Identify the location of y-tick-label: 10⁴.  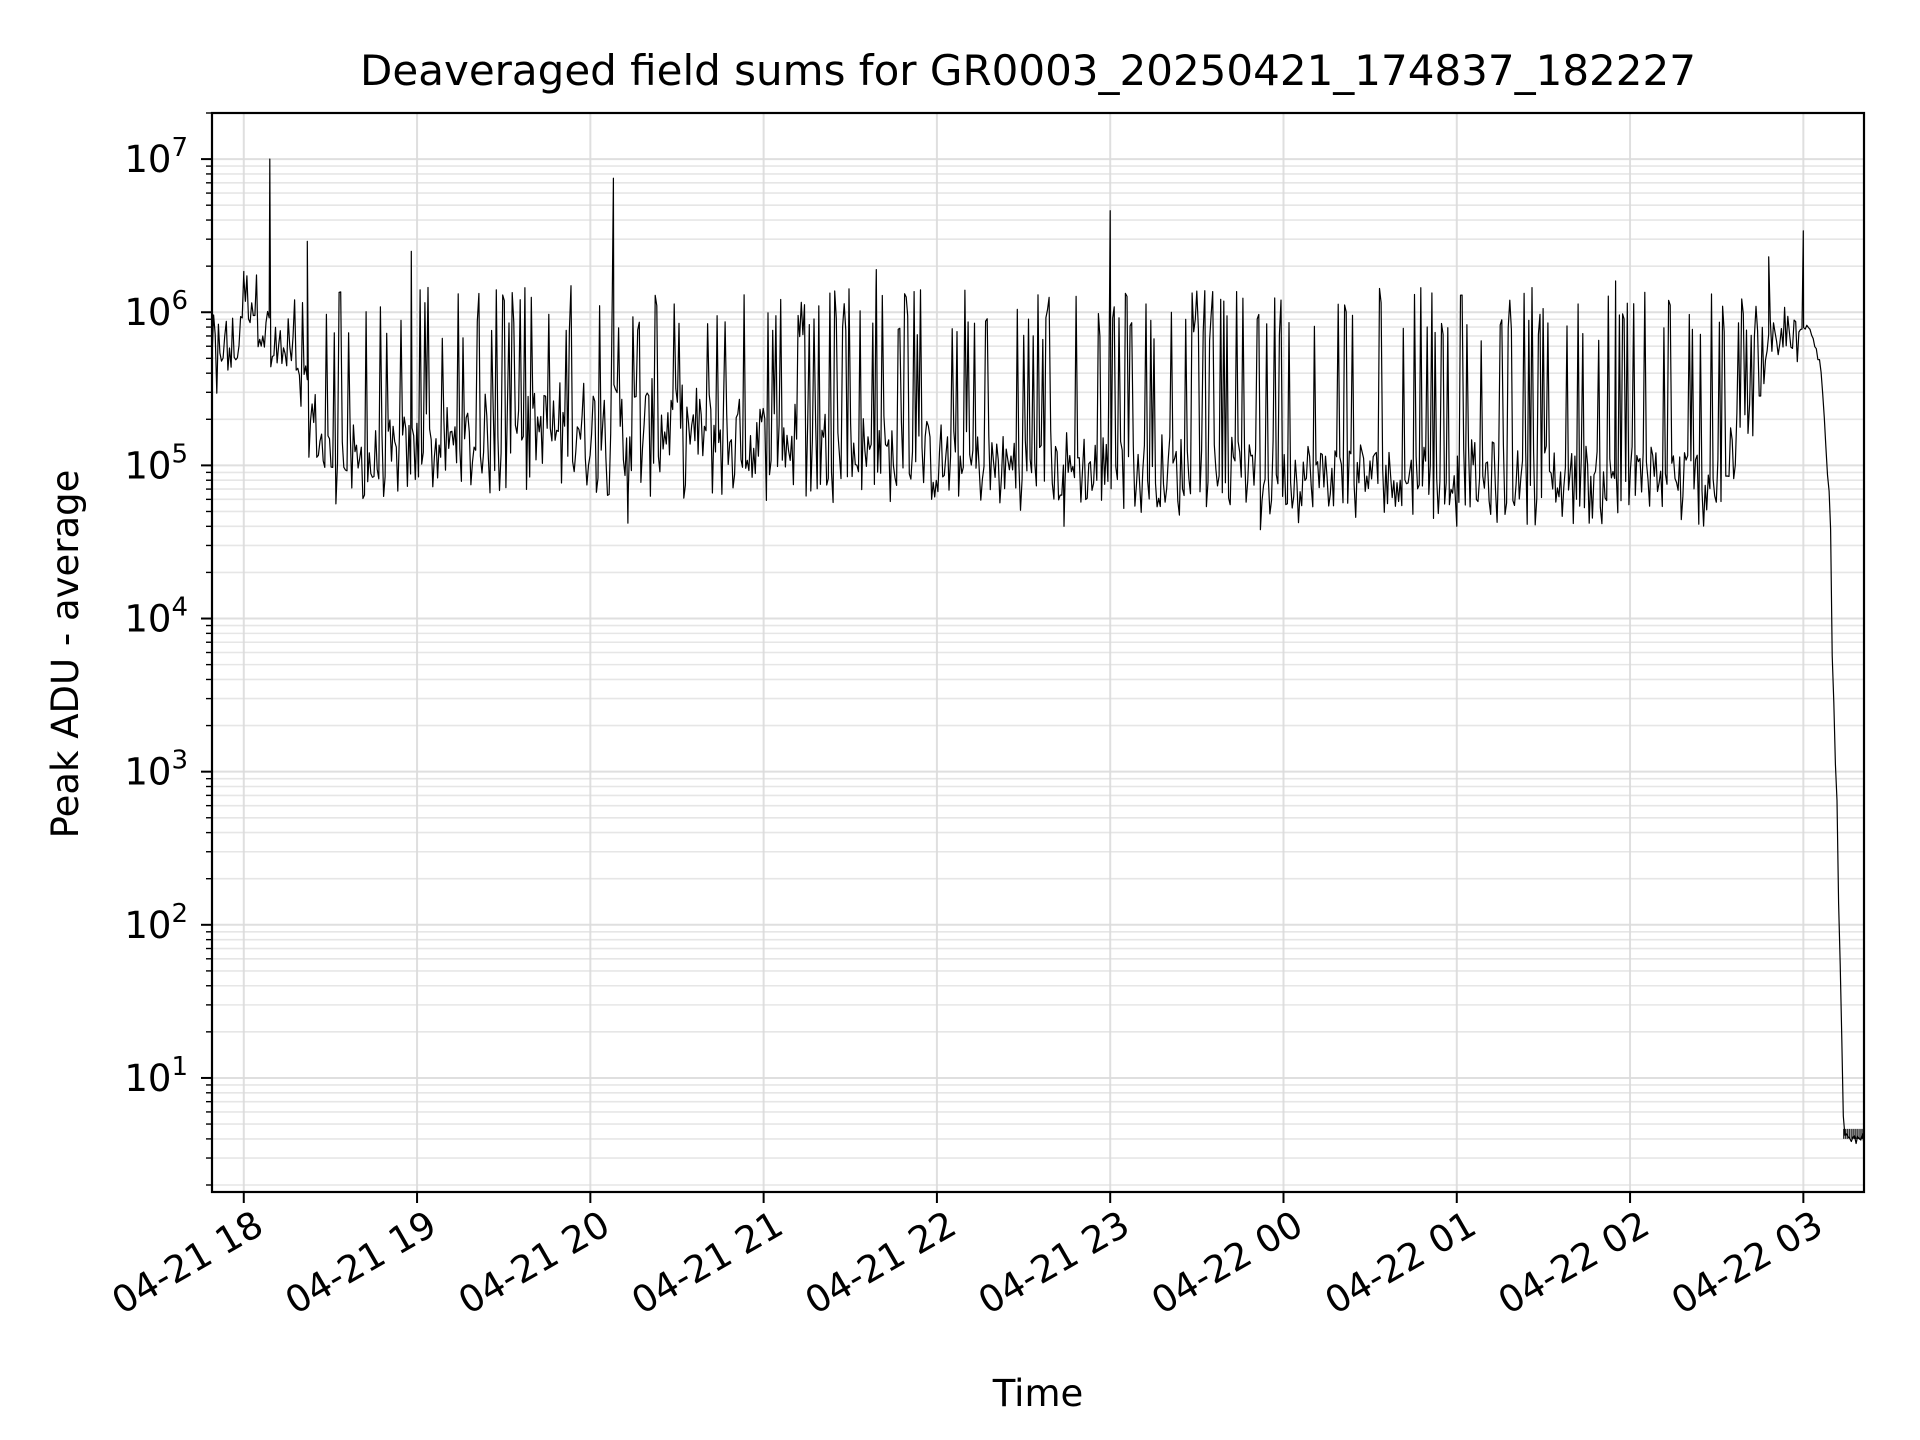
(156, 617).